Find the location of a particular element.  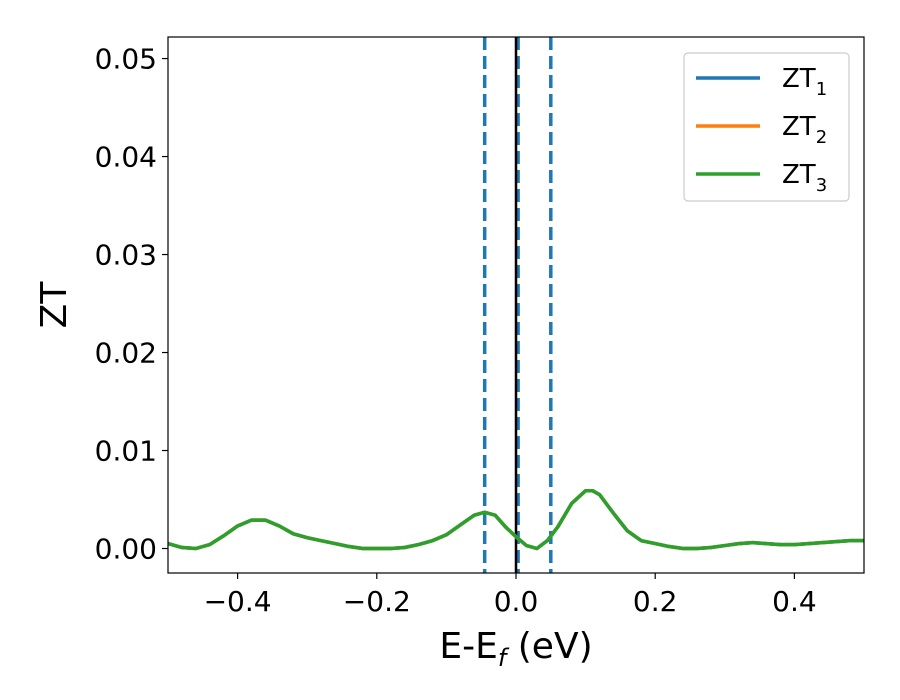

legend: ZT1 ZT2 ZT3 is located at coordinates (766, 127).